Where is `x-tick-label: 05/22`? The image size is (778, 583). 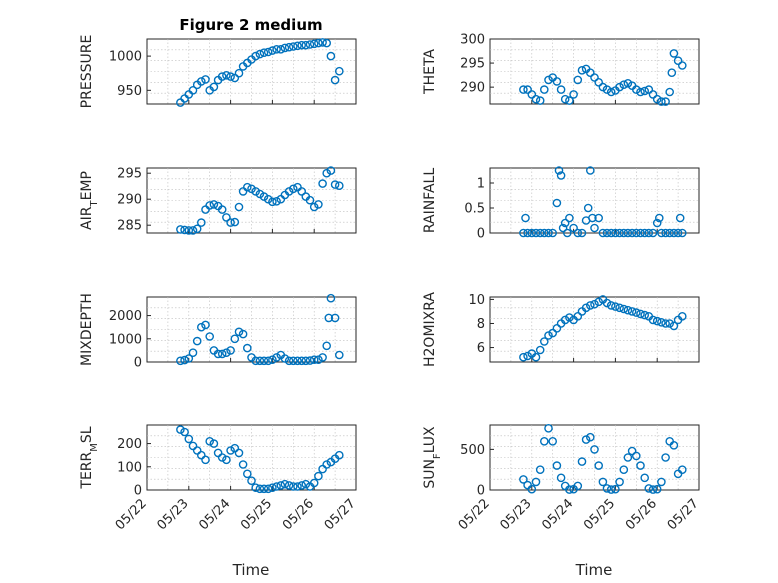 x-tick-label: 05/22 is located at coordinates (131, 514).